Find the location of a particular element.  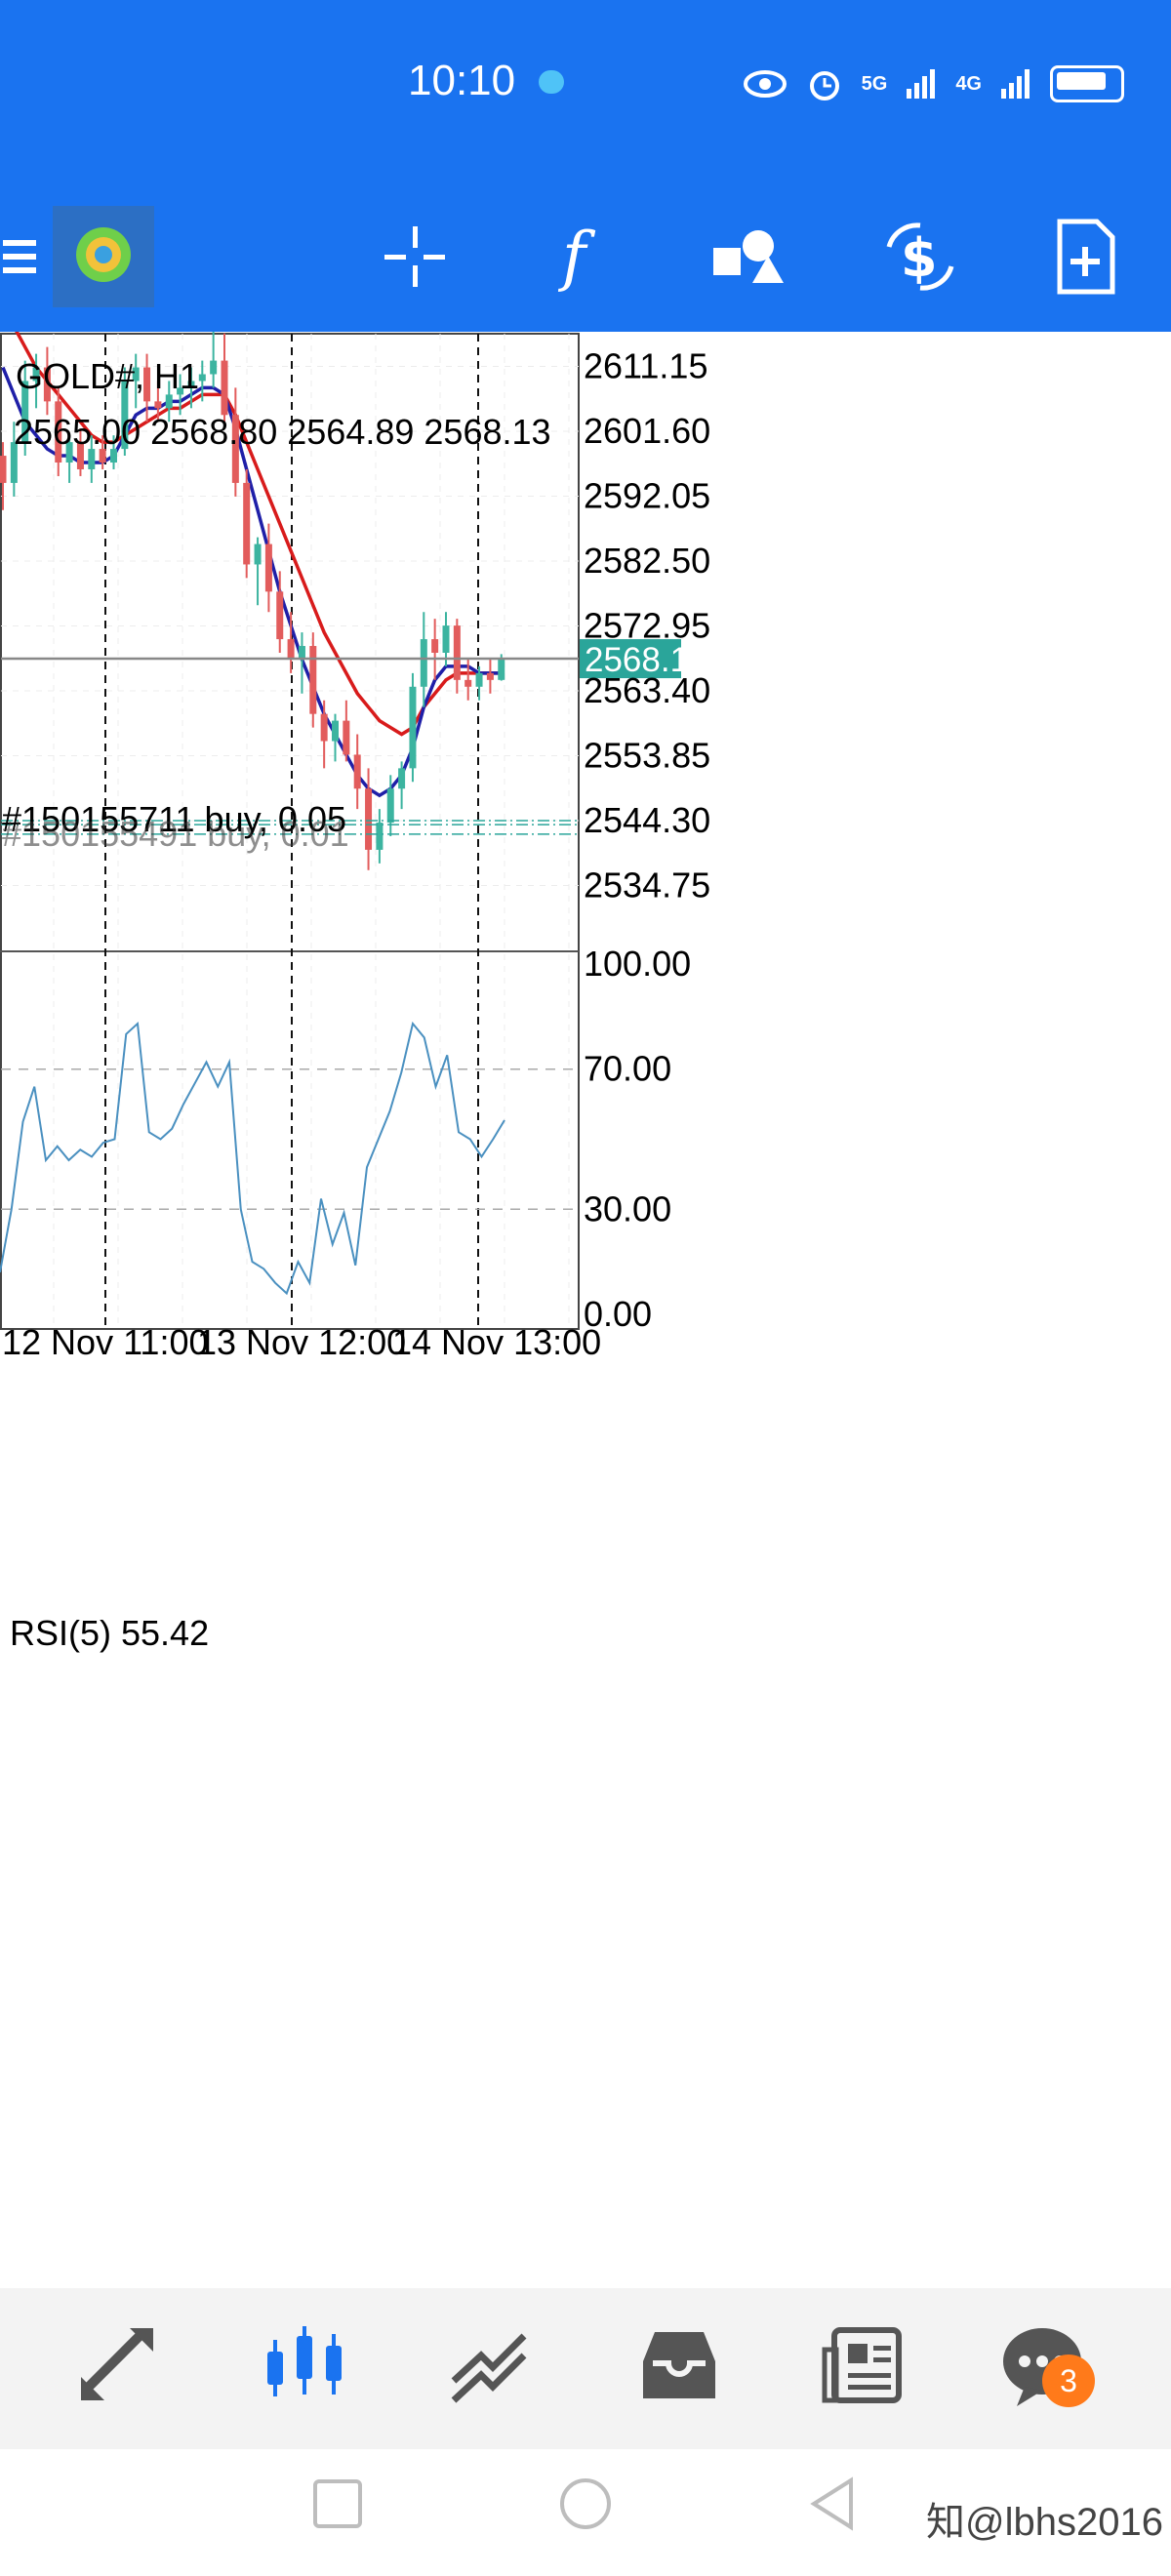

rsi-indicator is located at coordinates (252, 1158).